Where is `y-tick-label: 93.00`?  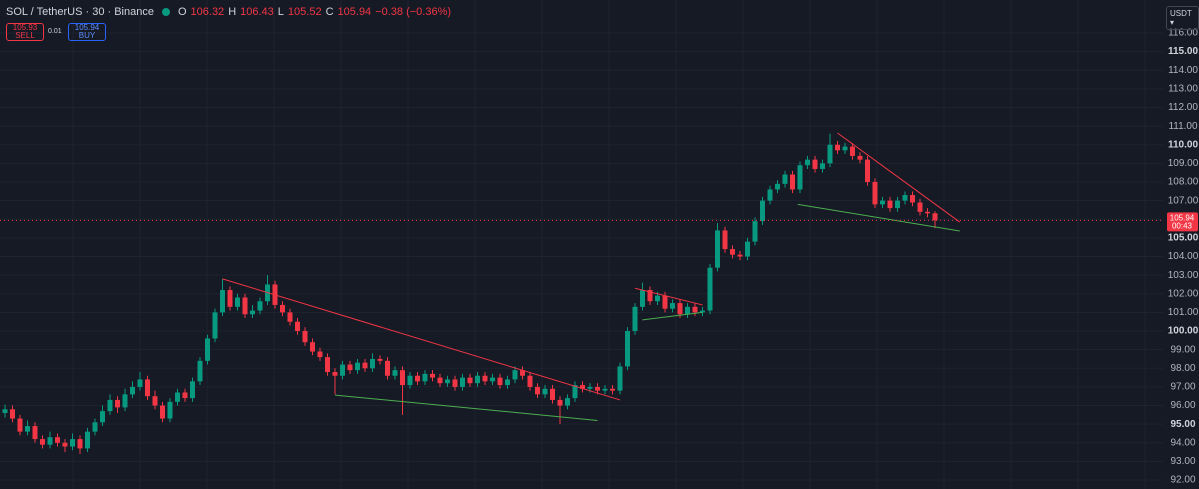
y-tick-label: 93.00 is located at coordinates (1182, 461).